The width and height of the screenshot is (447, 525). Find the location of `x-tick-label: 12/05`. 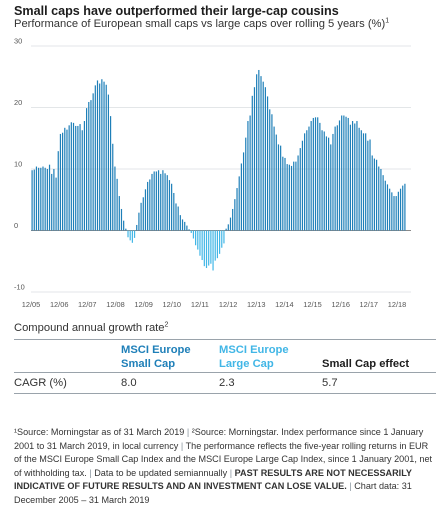

x-tick-label: 12/05 is located at coordinates (31, 304).